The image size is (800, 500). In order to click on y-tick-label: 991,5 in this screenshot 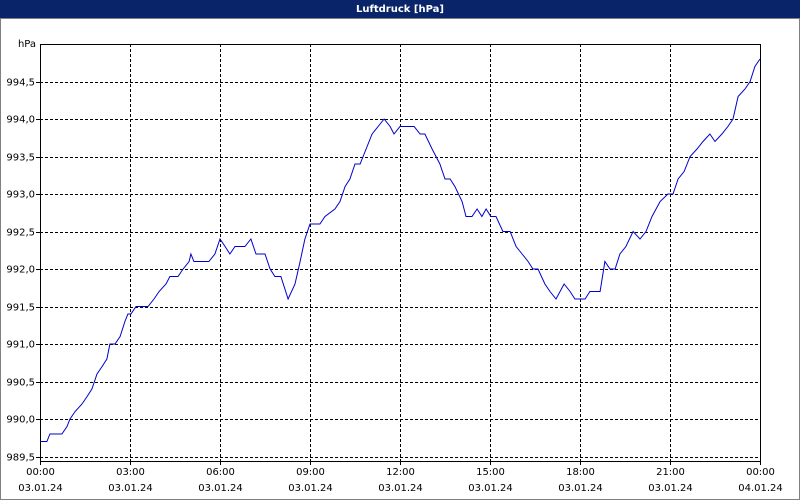, I will do `click(20, 308)`.